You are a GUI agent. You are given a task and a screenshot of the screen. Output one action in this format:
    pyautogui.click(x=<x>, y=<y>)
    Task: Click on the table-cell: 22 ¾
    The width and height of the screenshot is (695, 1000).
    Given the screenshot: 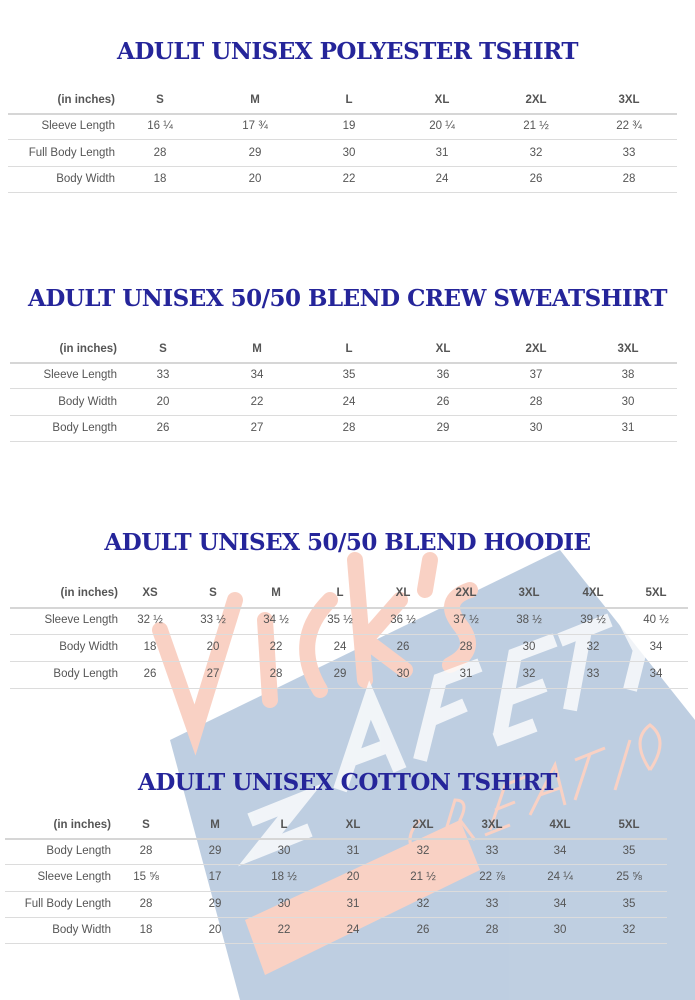 What is the action you would take?
    pyautogui.click(x=629, y=126)
    